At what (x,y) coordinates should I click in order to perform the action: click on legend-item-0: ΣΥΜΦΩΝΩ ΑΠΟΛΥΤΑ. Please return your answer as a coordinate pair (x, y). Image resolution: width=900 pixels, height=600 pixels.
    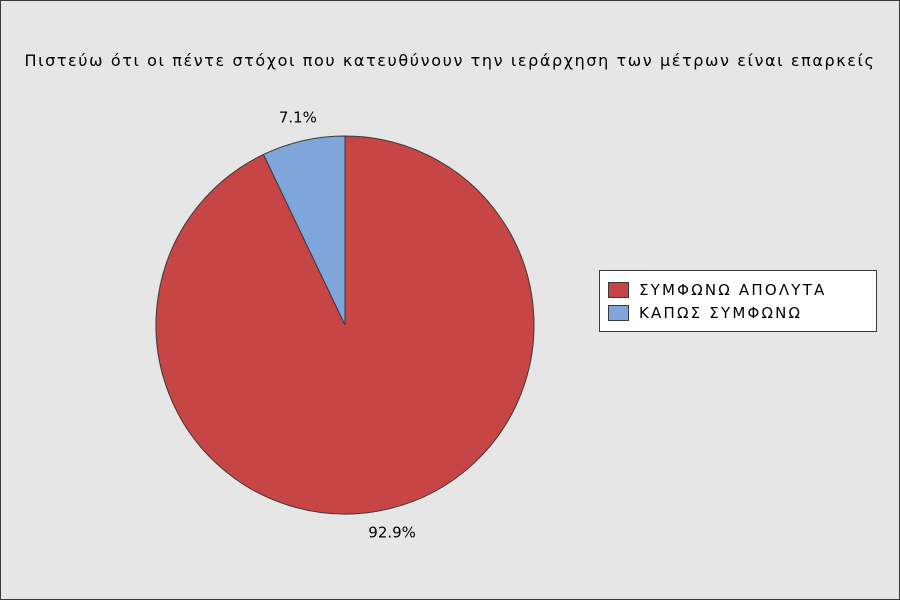
    Looking at the image, I should click on (742, 289).